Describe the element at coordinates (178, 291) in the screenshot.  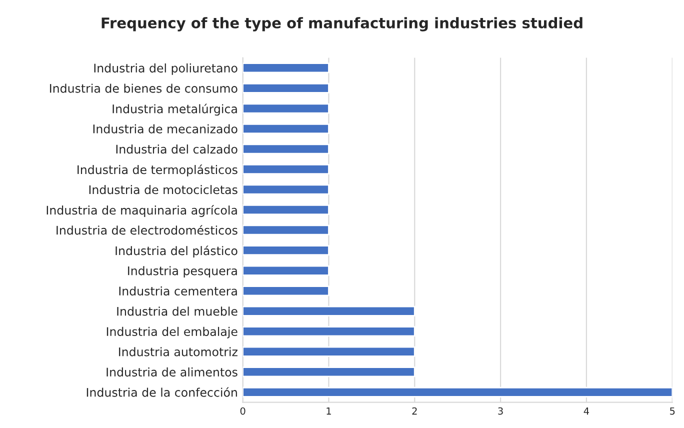
I see `y-tick-label: Industria cementera` at that location.